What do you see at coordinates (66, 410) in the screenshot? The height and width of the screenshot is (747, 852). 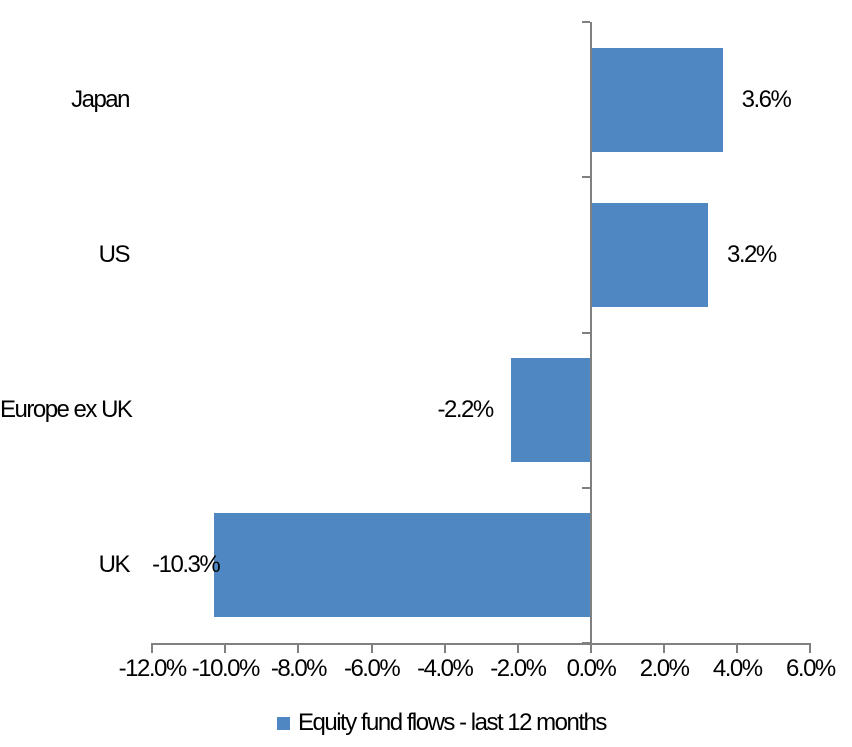 I see `category-label-europe-ex-uk: Europe ex UK` at bounding box center [66, 410].